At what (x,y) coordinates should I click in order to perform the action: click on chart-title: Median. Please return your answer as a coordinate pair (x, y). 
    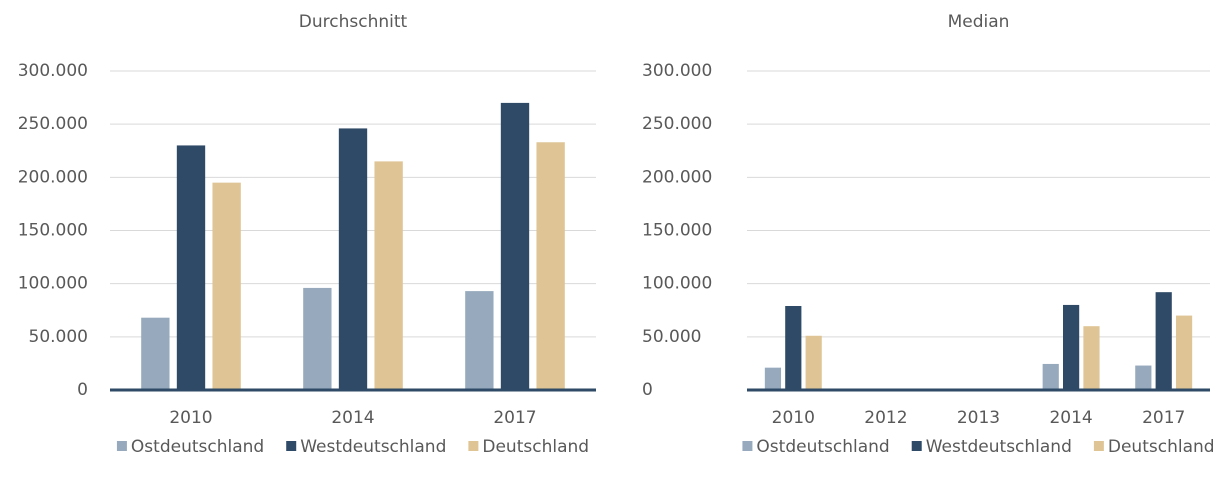
    Looking at the image, I should click on (979, 22).